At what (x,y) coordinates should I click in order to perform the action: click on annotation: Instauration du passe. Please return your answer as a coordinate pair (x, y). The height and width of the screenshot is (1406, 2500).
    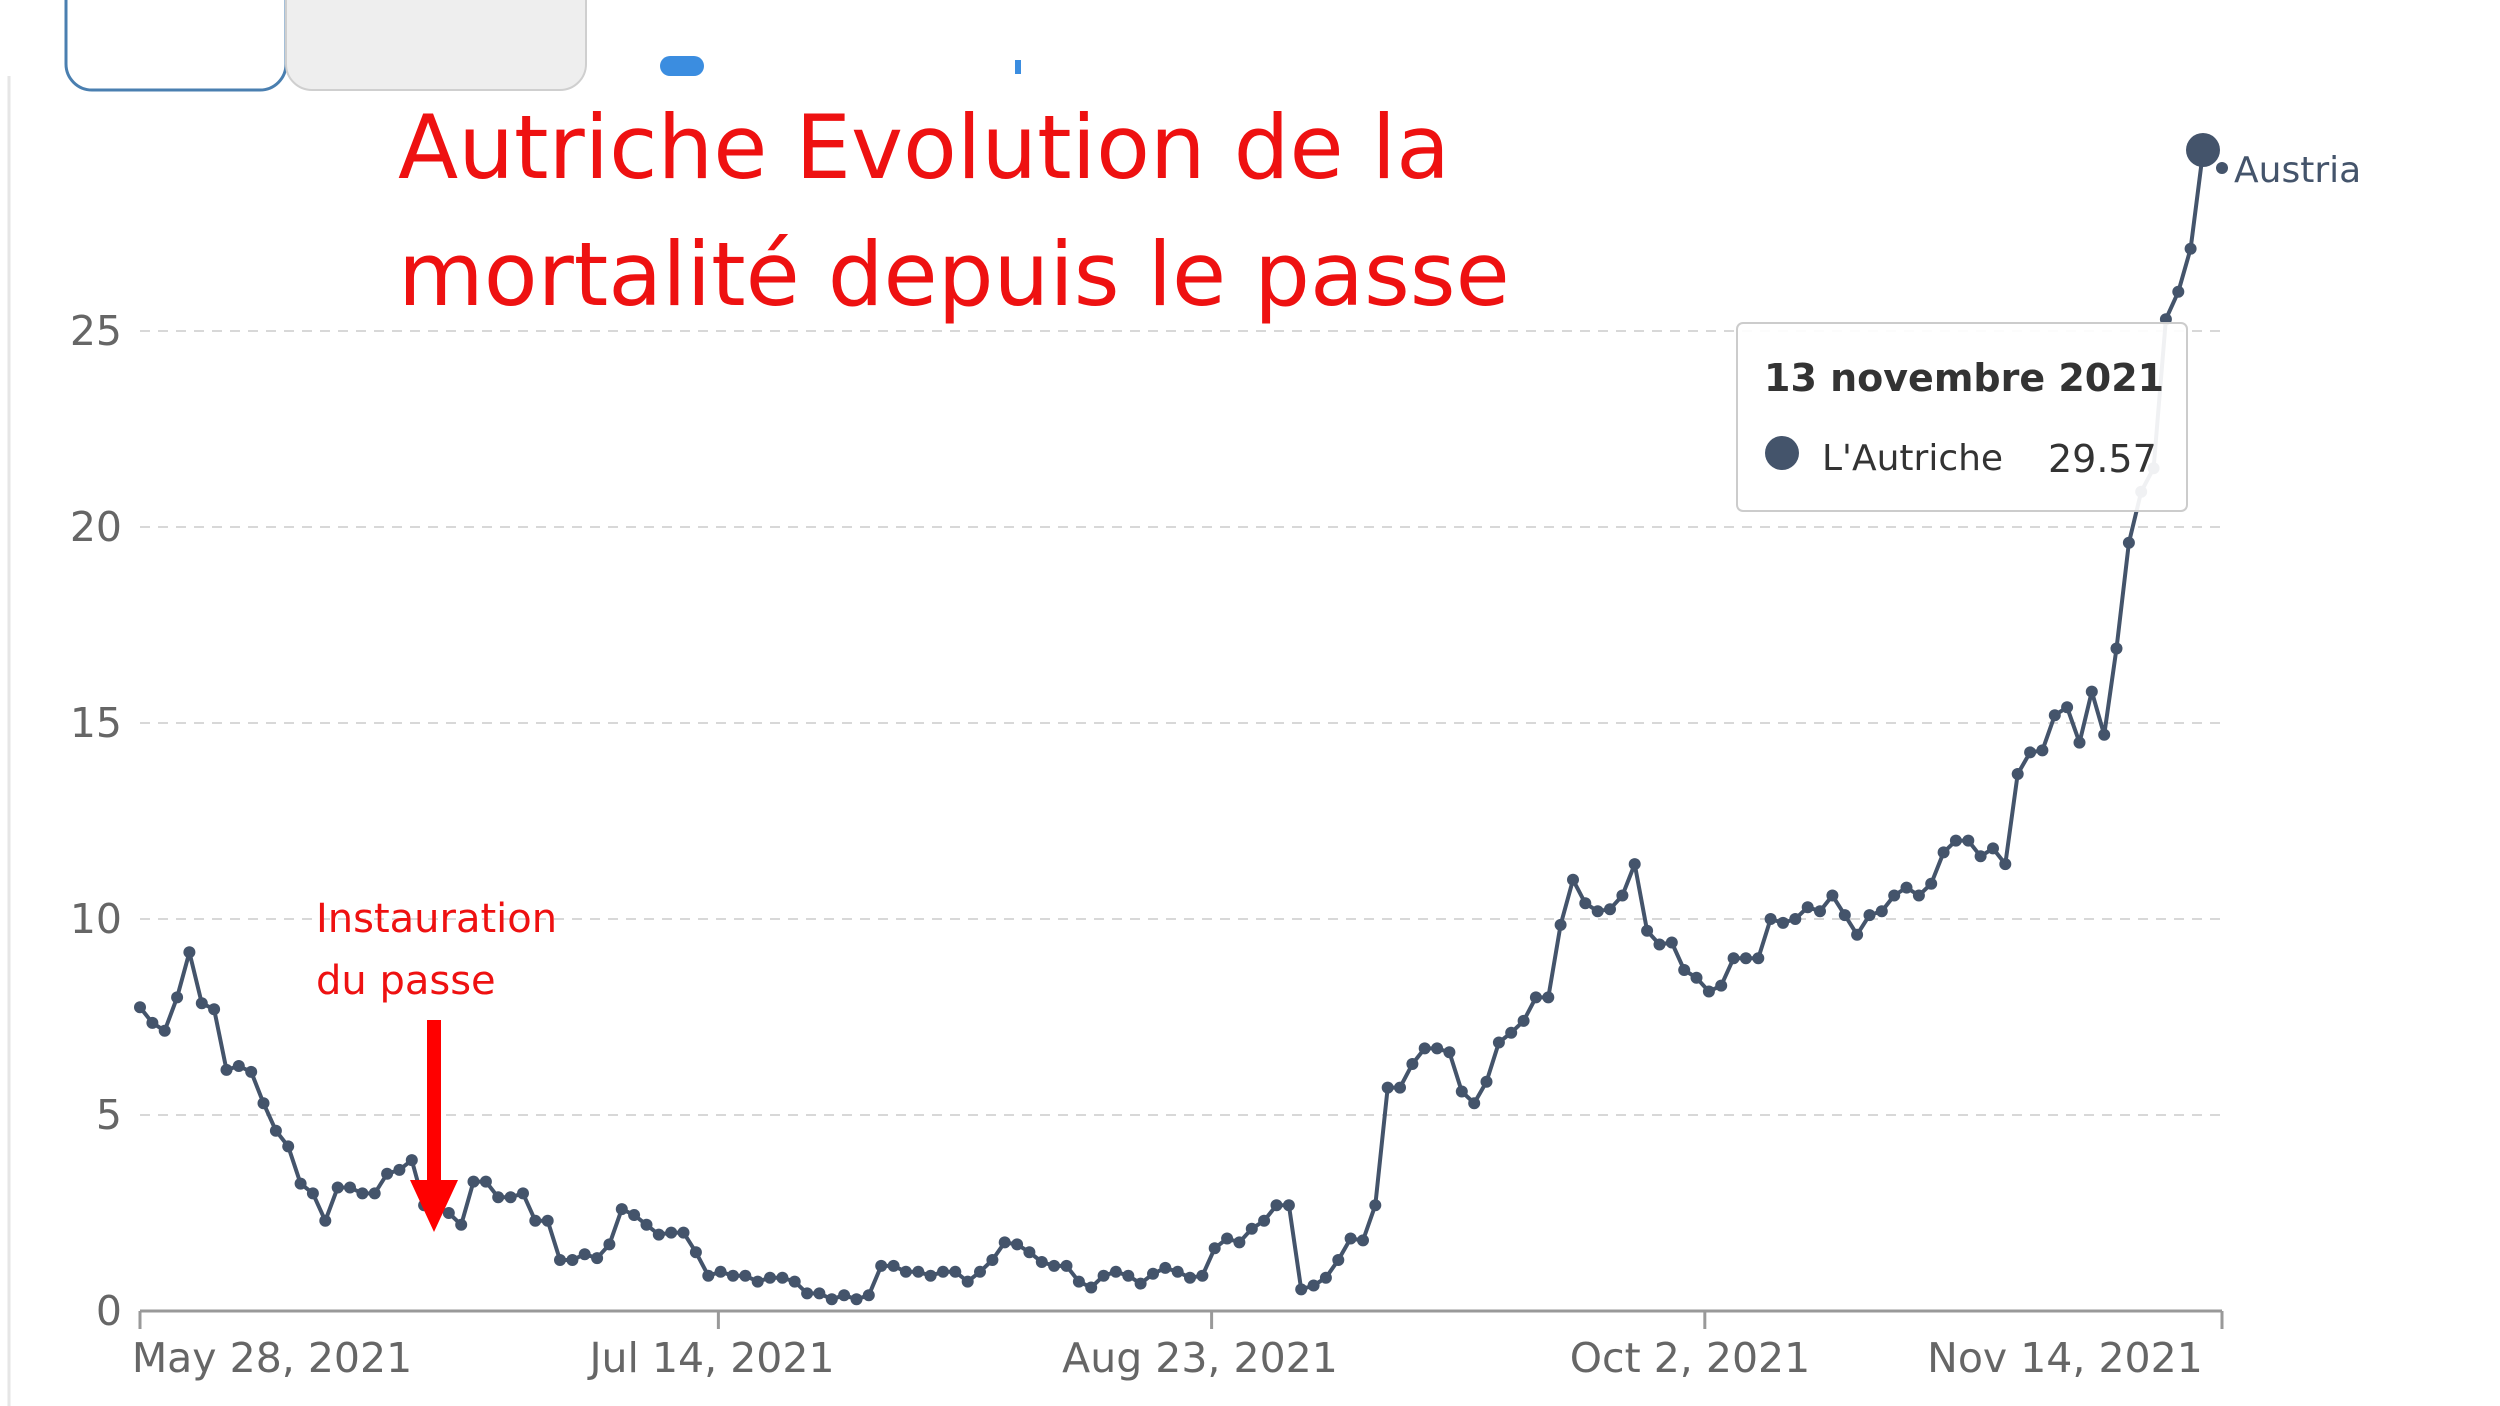
    Looking at the image, I should click on (436, 1064).